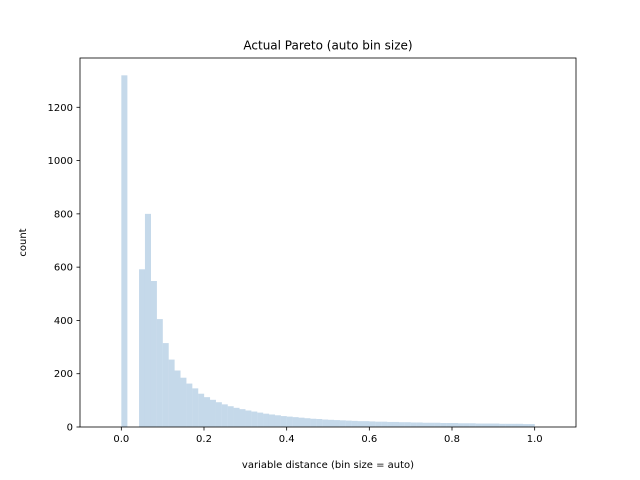 The height and width of the screenshot is (480, 640). What do you see at coordinates (327, 46) in the screenshot?
I see `chart-title: Actual Pareto (auto bin size)` at bounding box center [327, 46].